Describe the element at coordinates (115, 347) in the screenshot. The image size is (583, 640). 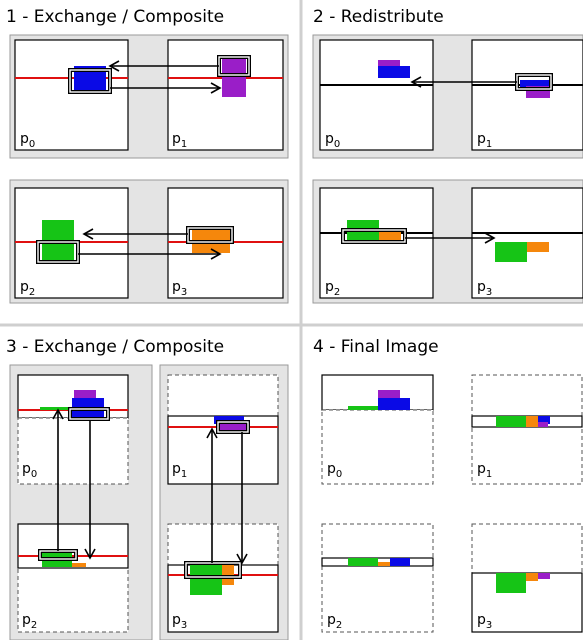
I see `panel-title: 3 - Exchange / Composite` at that location.